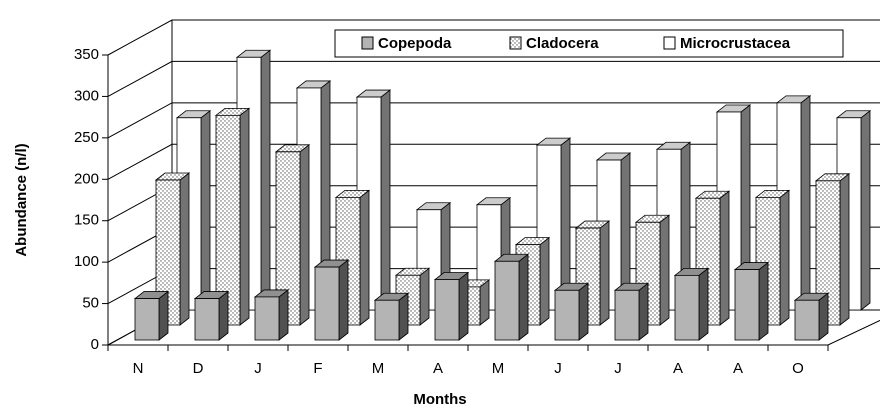 Image resolution: width=880 pixels, height=413 pixels. I want to click on y-tick-label: 0, so click(95, 344).